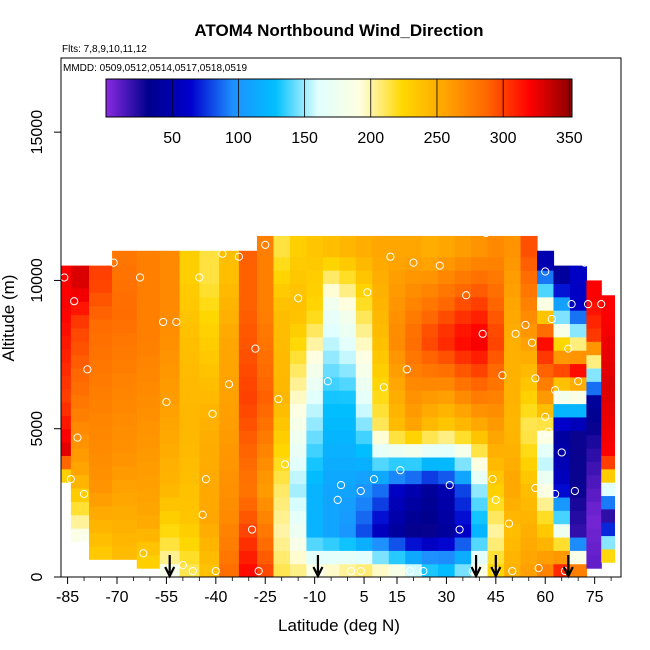 Image resolution: width=650 pixels, height=650 pixels. Describe the element at coordinates (496, 597) in the screenshot. I see `x-tick-label: 45` at that location.